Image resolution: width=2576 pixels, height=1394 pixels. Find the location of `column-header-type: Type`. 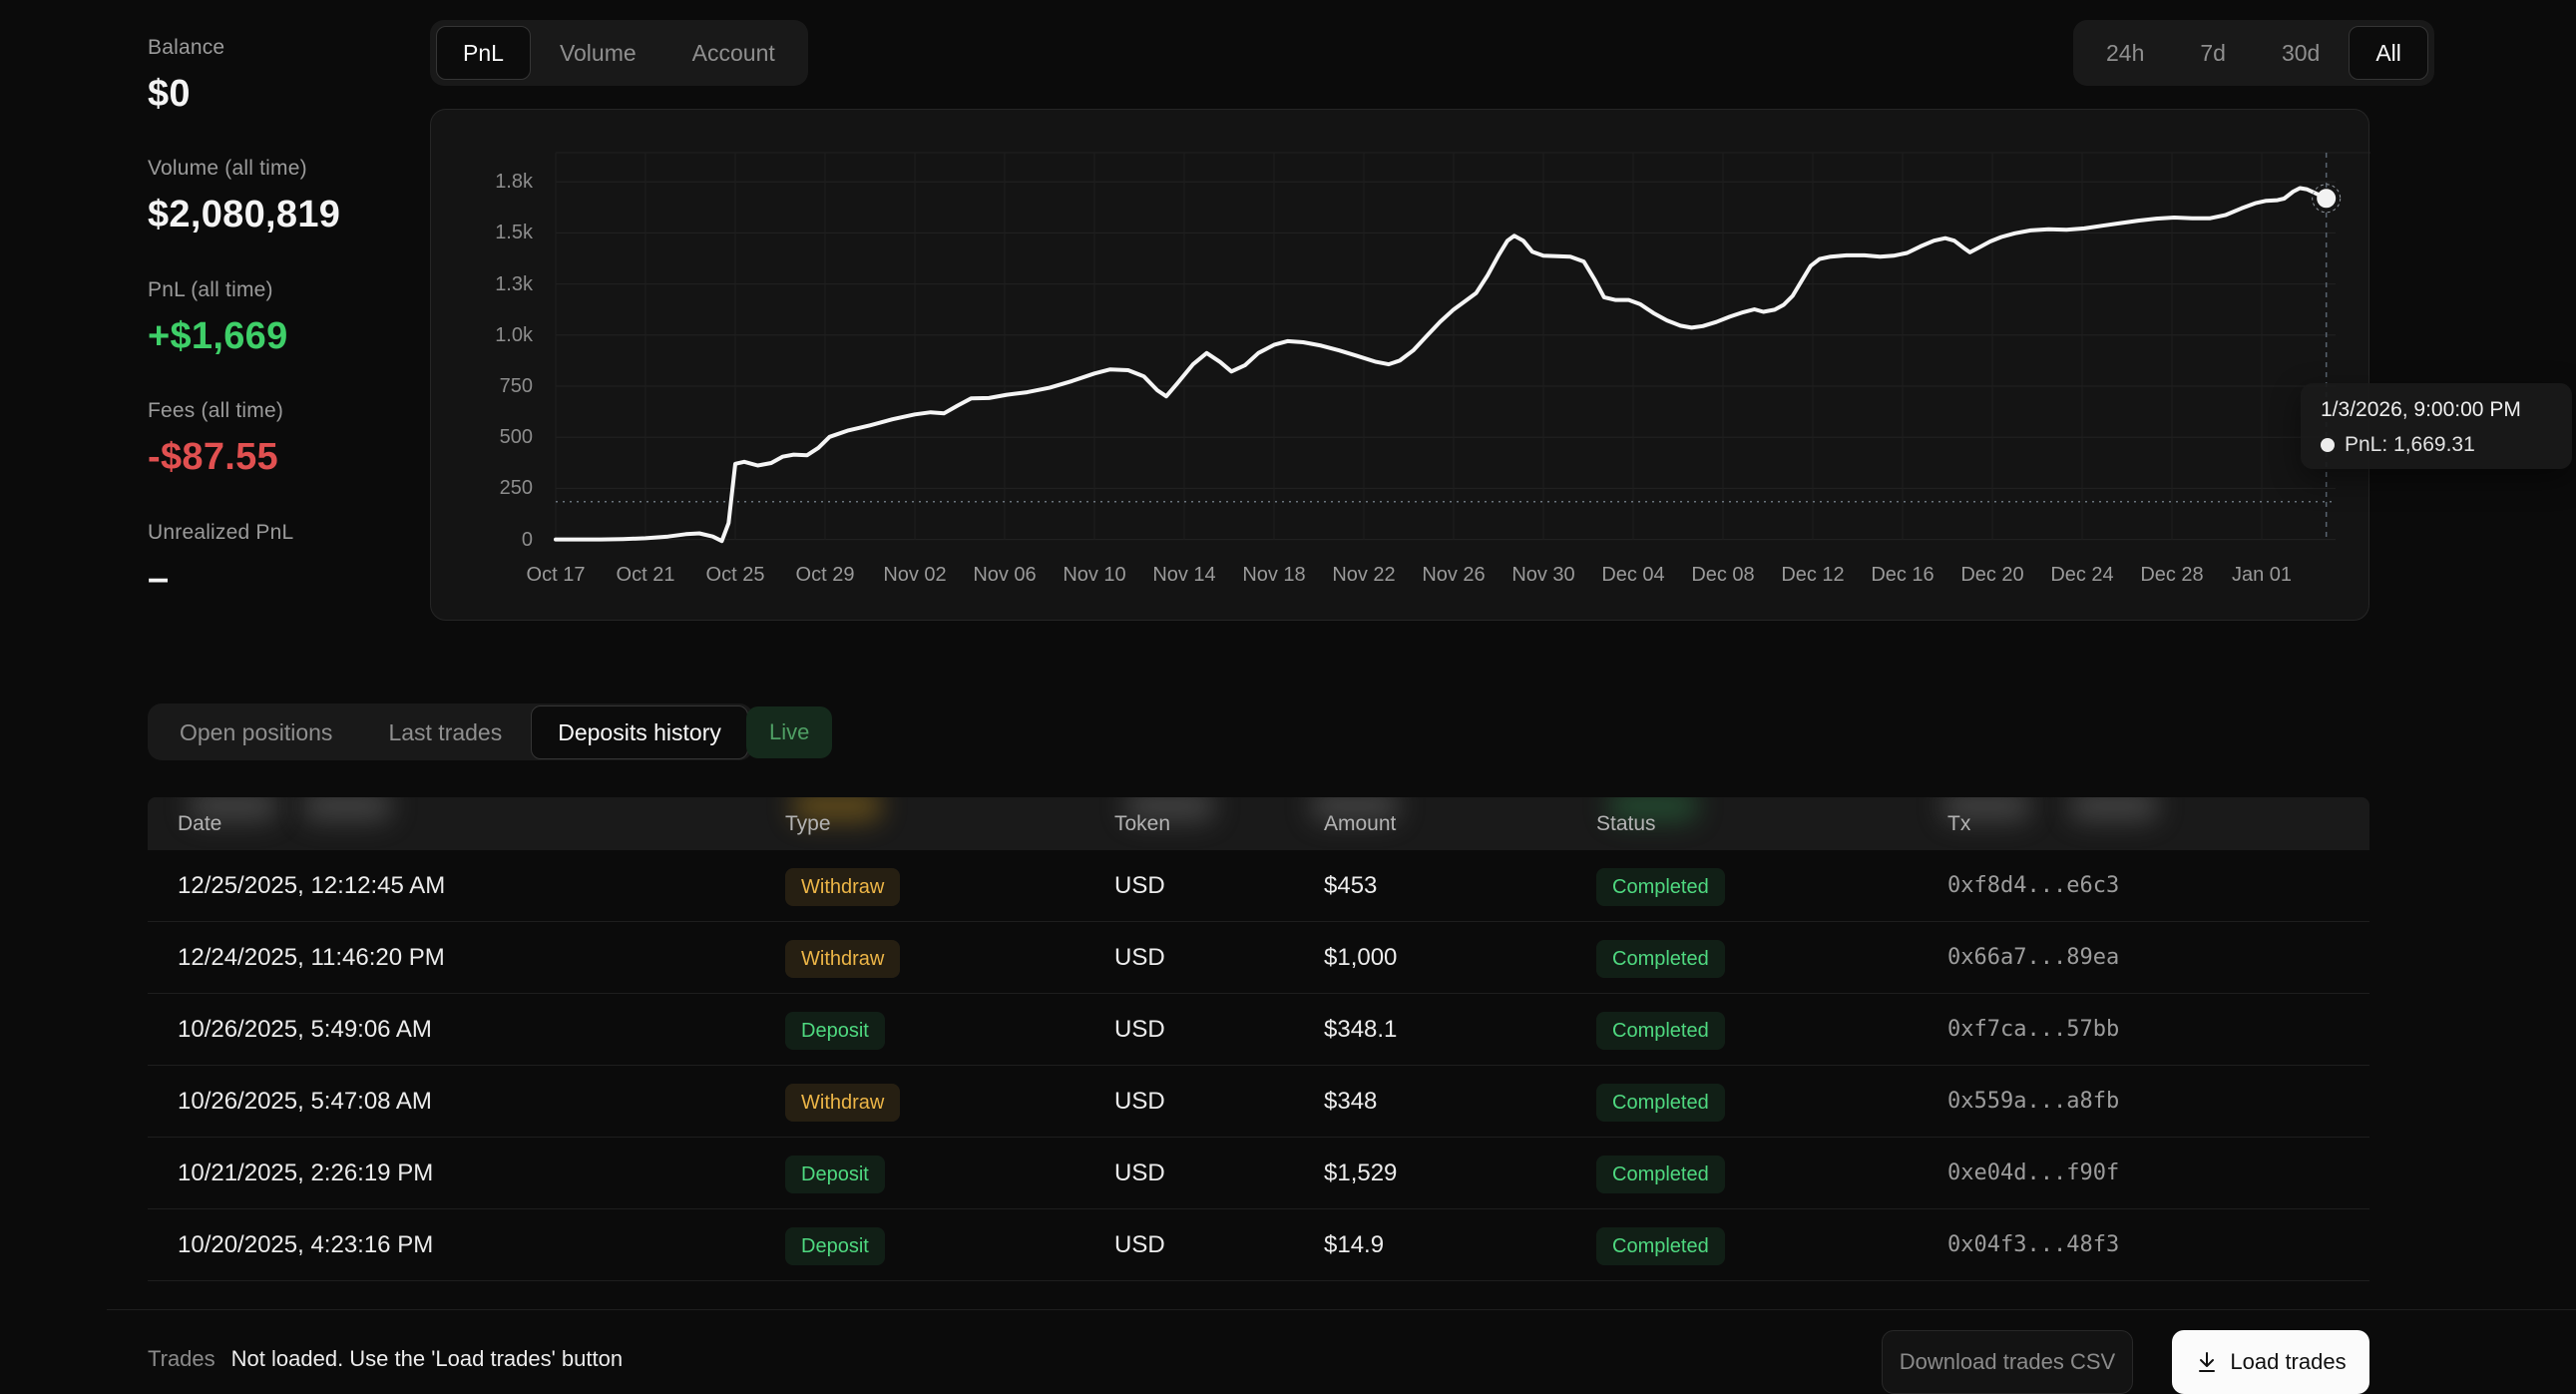

column-header-type: Type is located at coordinates (808, 823).